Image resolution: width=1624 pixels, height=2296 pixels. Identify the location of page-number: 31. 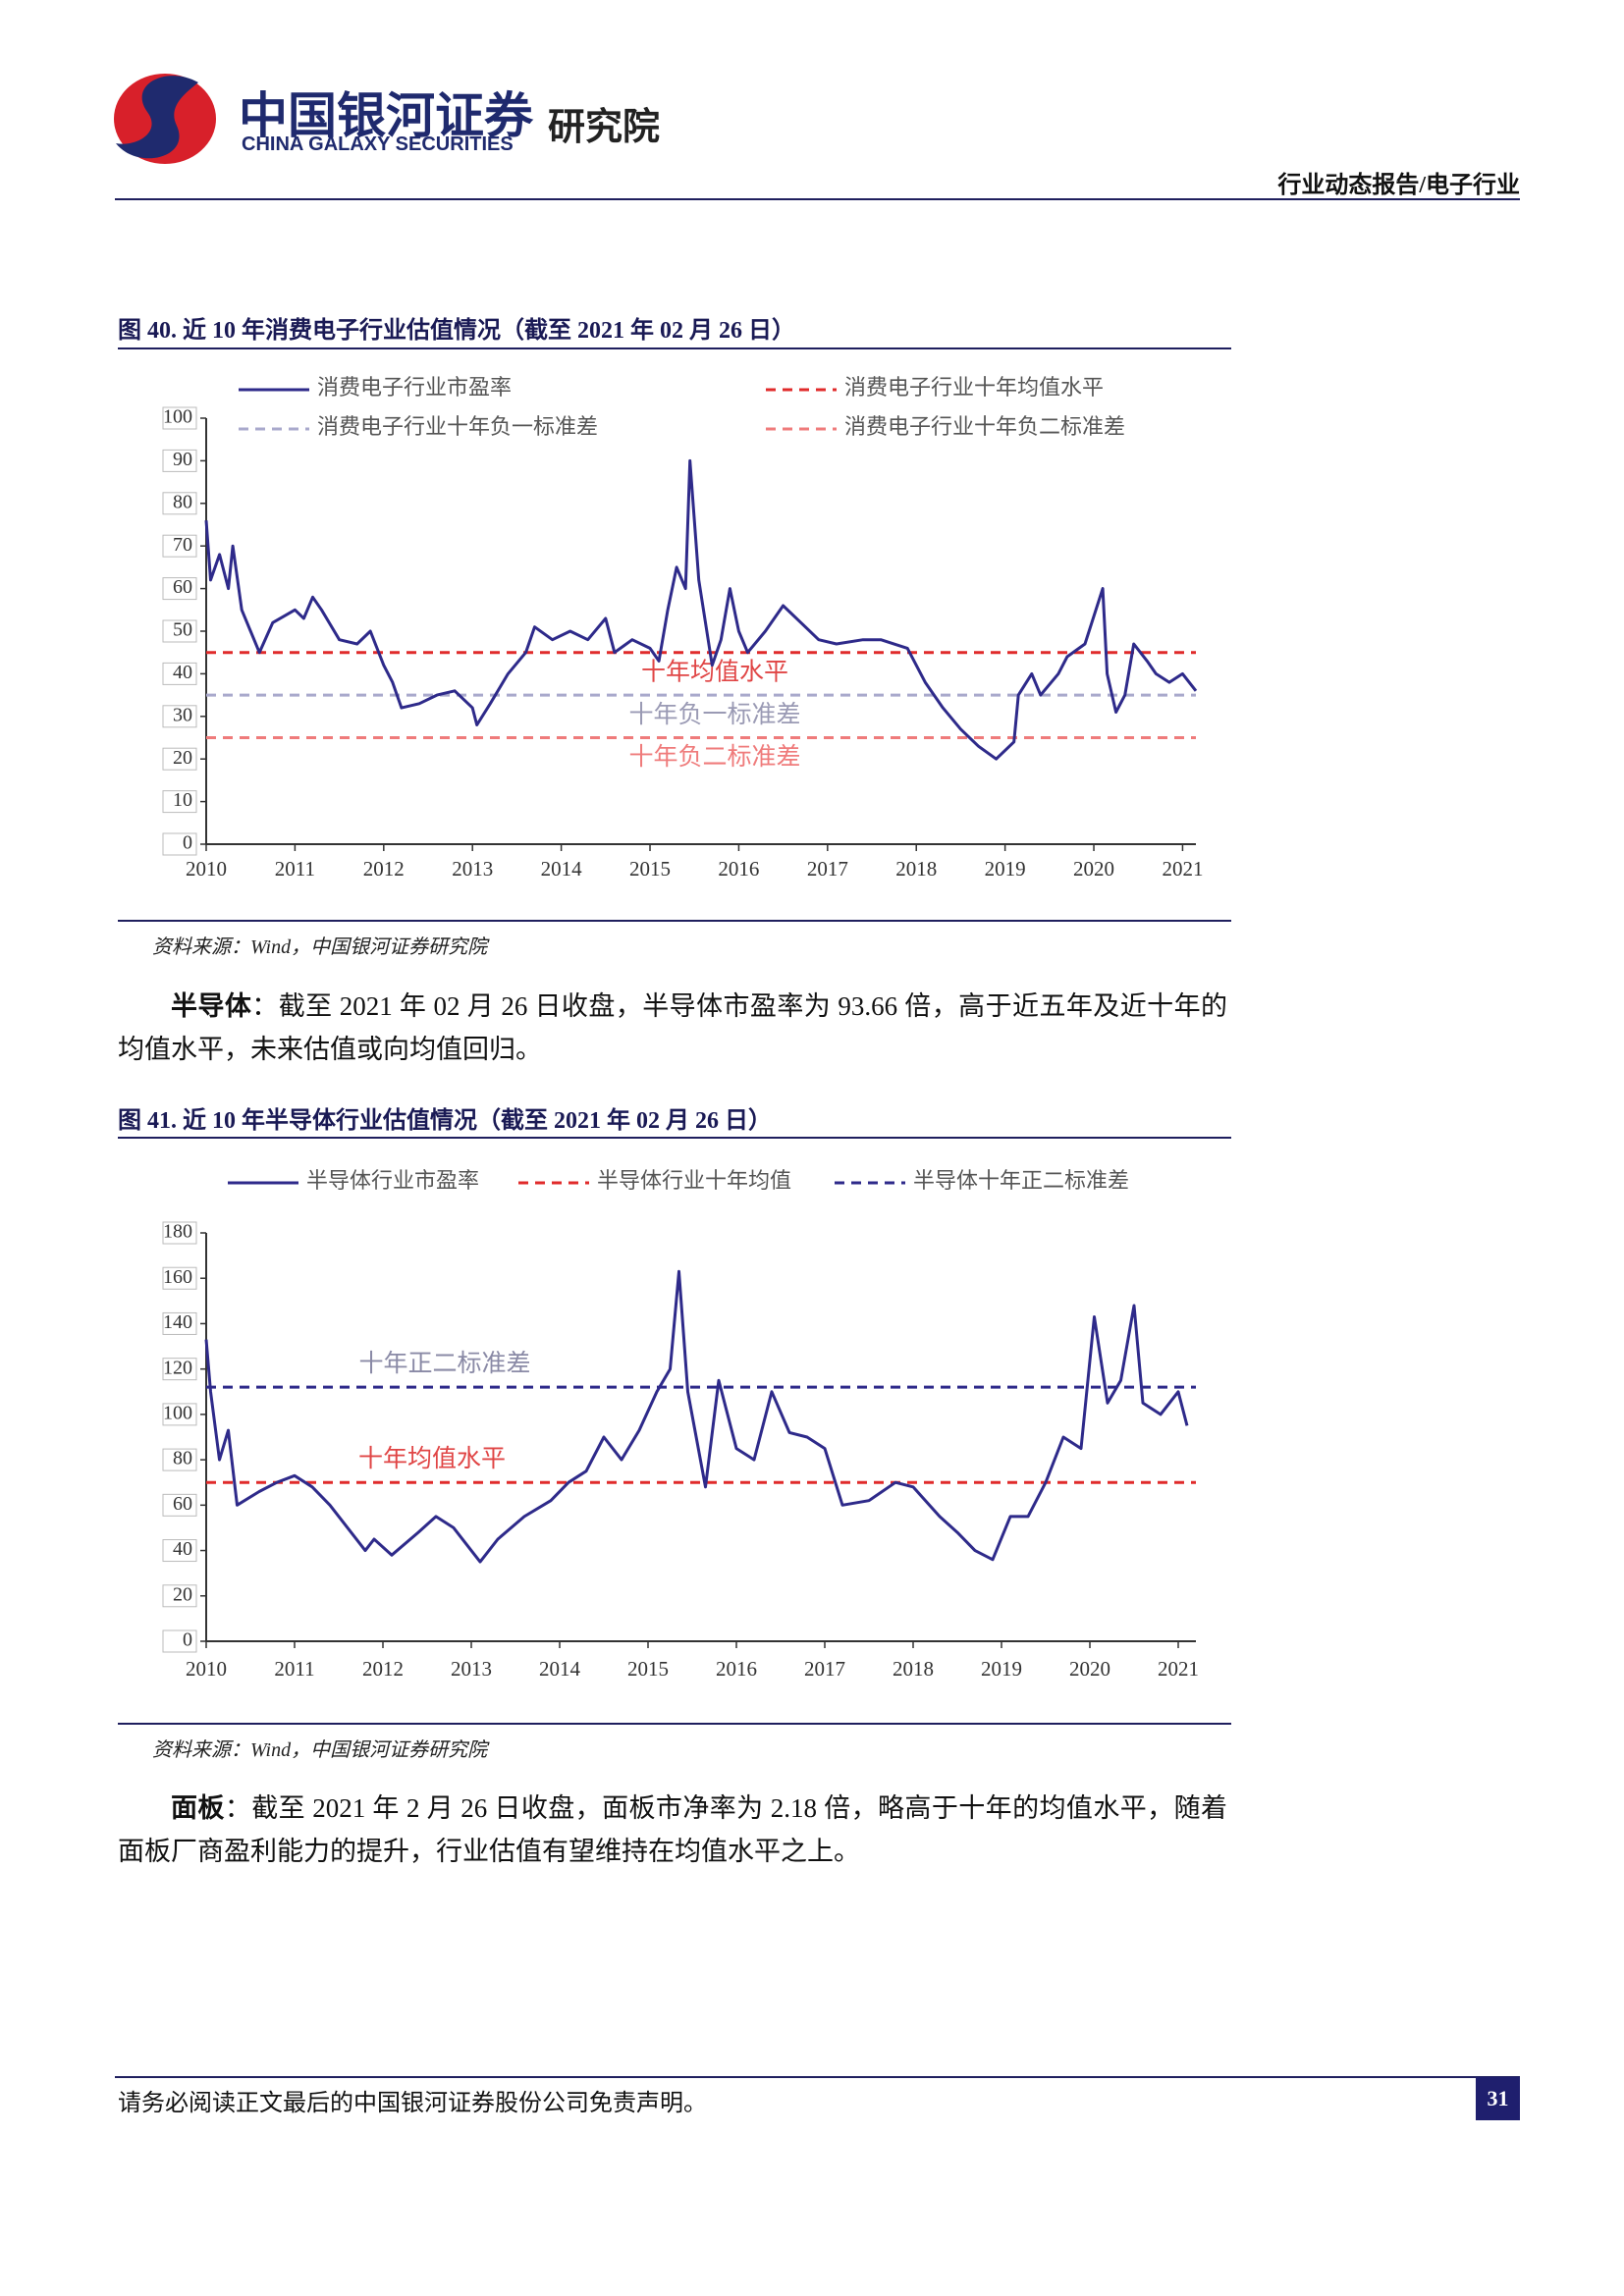
(1498, 2098).